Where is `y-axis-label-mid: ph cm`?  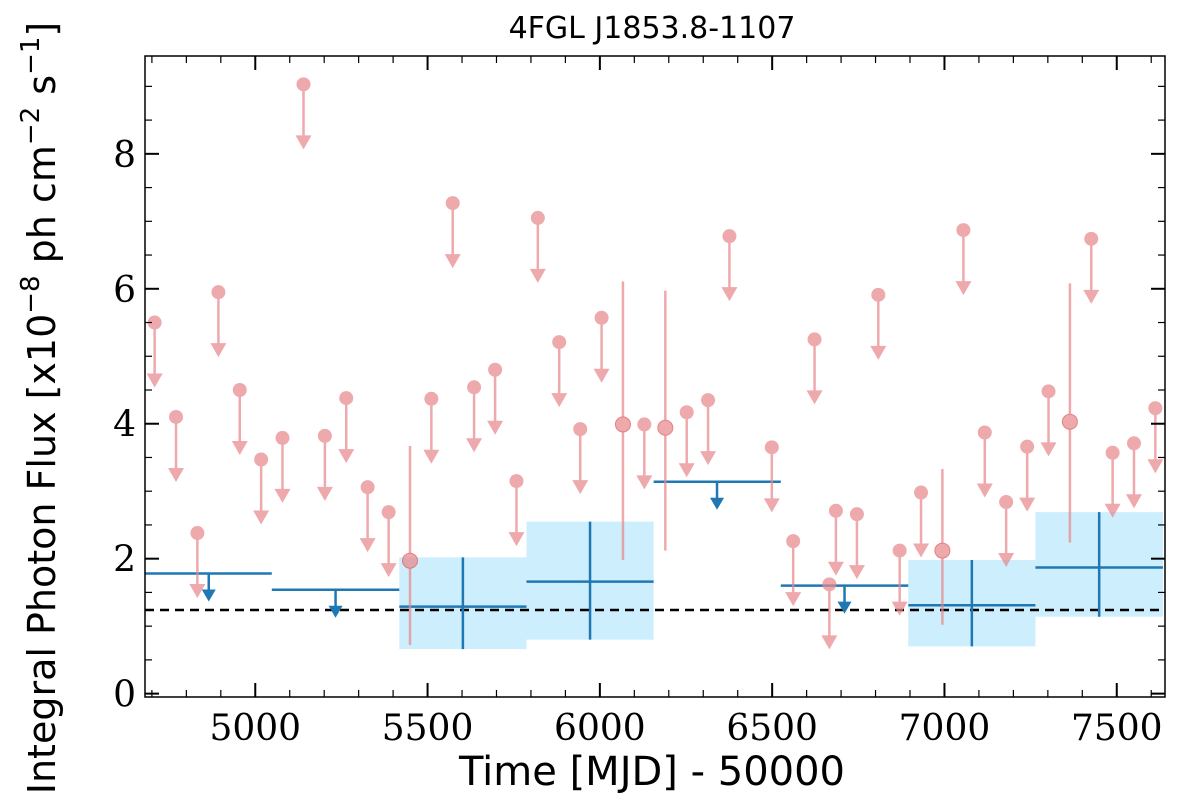
y-axis-label-mid: ph cm is located at coordinates (42, 210).